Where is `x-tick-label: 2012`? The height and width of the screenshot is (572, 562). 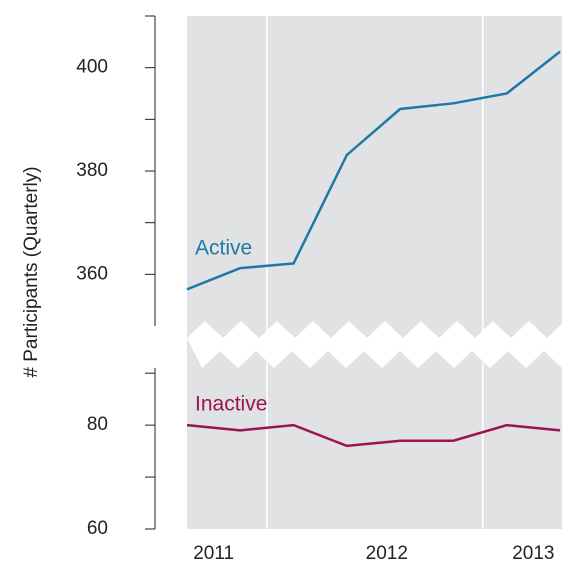 x-tick-label: 2012 is located at coordinates (387, 553).